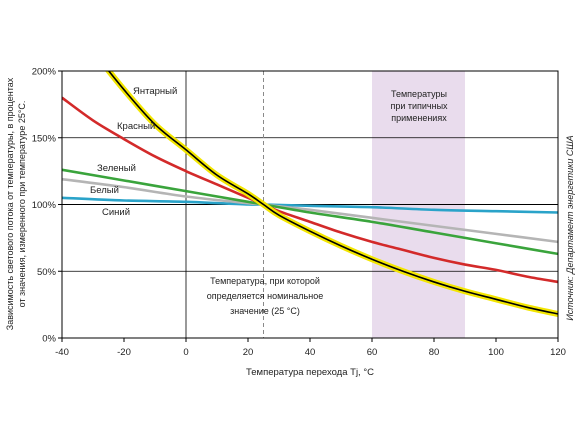 The width and height of the screenshot is (583, 438). What do you see at coordinates (49, 339) in the screenshot?
I see `y-tick-label: 0%` at bounding box center [49, 339].